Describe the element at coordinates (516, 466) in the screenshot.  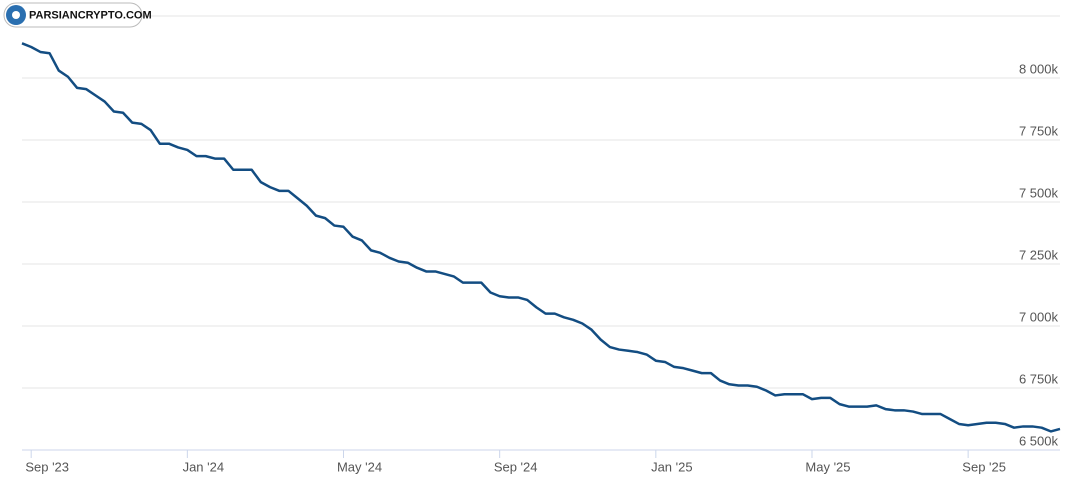
I see `x-tick-label: Sep '24` at that location.